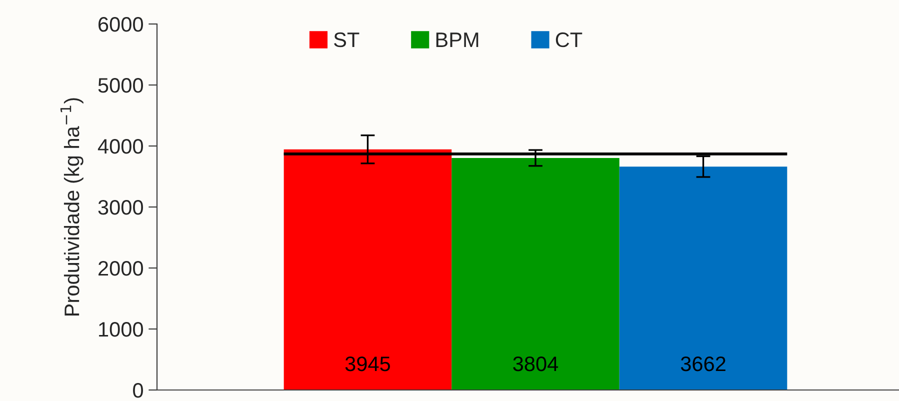 This screenshot has width=899, height=401. What do you see at coordinates (121, 329) in the screenshot?
I see `y-tick-label: 1000` at bounding box center [121, 329].